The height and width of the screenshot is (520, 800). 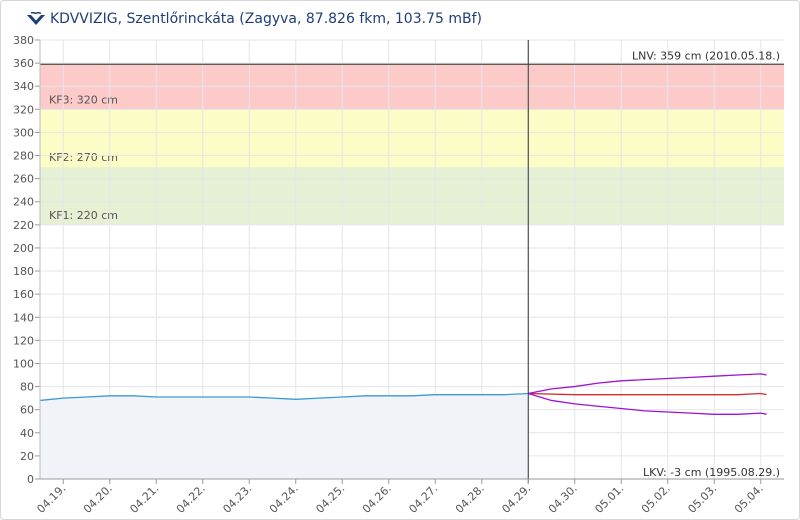 What do you see at coordinates (23, 202) in the screenshot?
I see `y-tick-label: 240` at bounding box center [23, 202].